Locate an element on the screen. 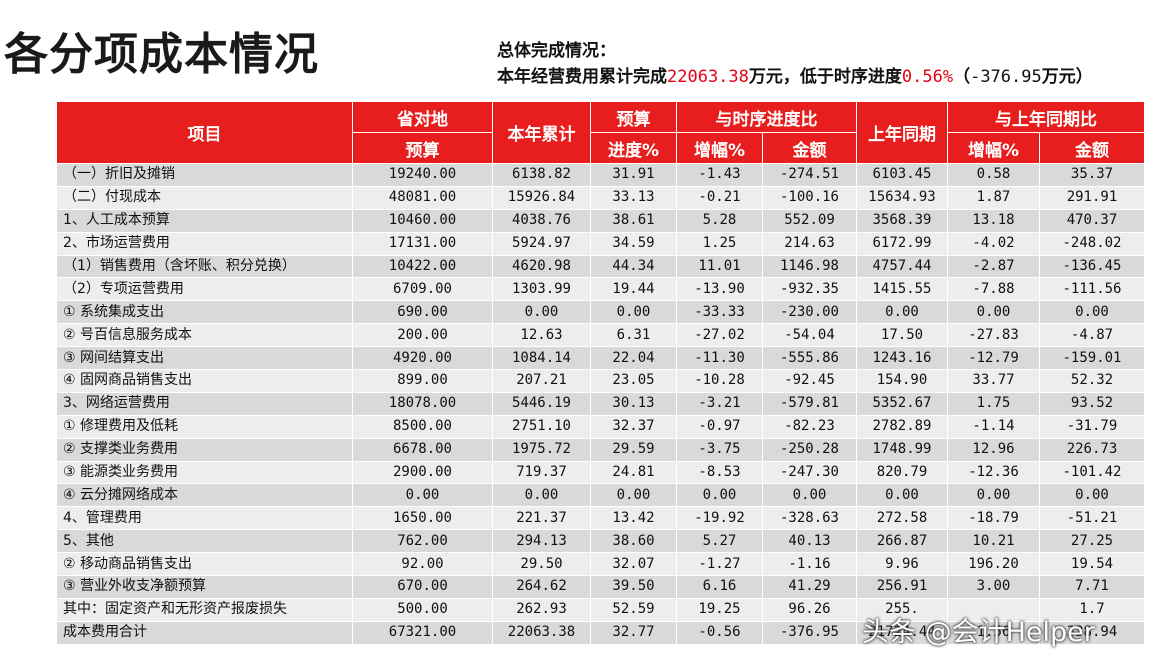 The height and width of the screenshot is (664, 1159). cell-value: -555.86 is located at coordinates (809, 358).